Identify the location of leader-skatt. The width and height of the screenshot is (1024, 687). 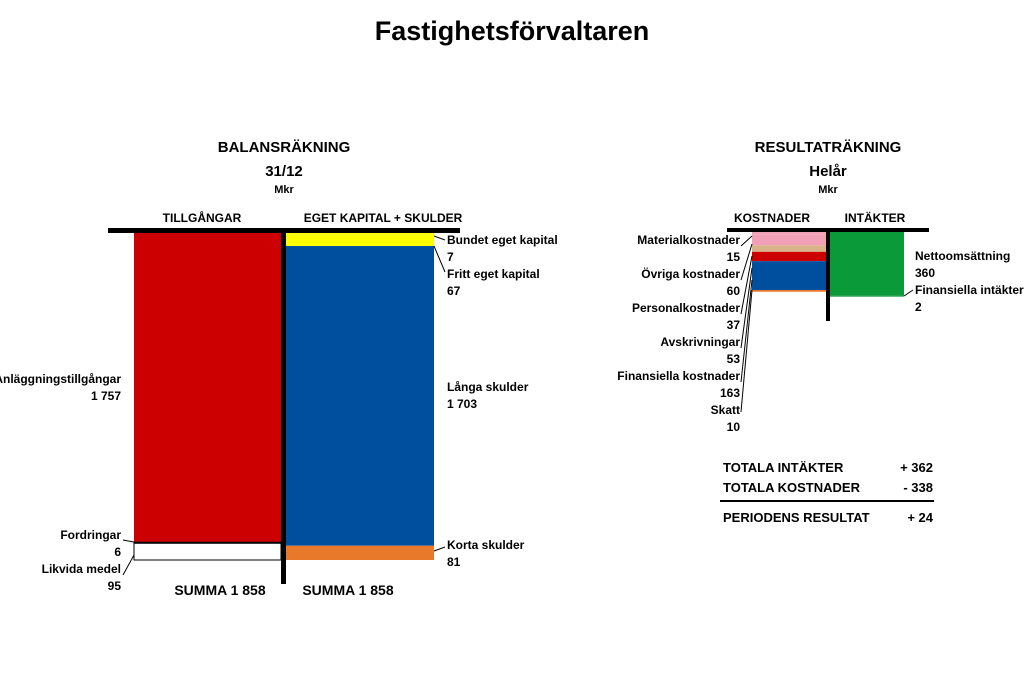
(746, 351).